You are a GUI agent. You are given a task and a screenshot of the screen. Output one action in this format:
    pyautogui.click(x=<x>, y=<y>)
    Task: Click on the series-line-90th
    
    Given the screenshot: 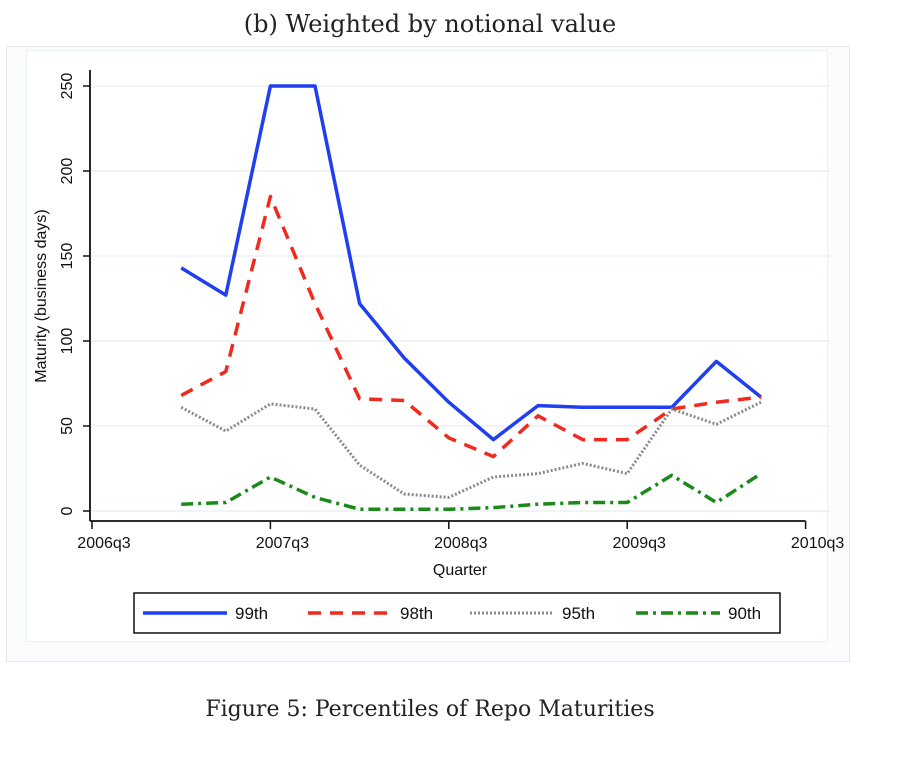 What is the action you would take?
    pyautogui.click(x=471, y=492)
    